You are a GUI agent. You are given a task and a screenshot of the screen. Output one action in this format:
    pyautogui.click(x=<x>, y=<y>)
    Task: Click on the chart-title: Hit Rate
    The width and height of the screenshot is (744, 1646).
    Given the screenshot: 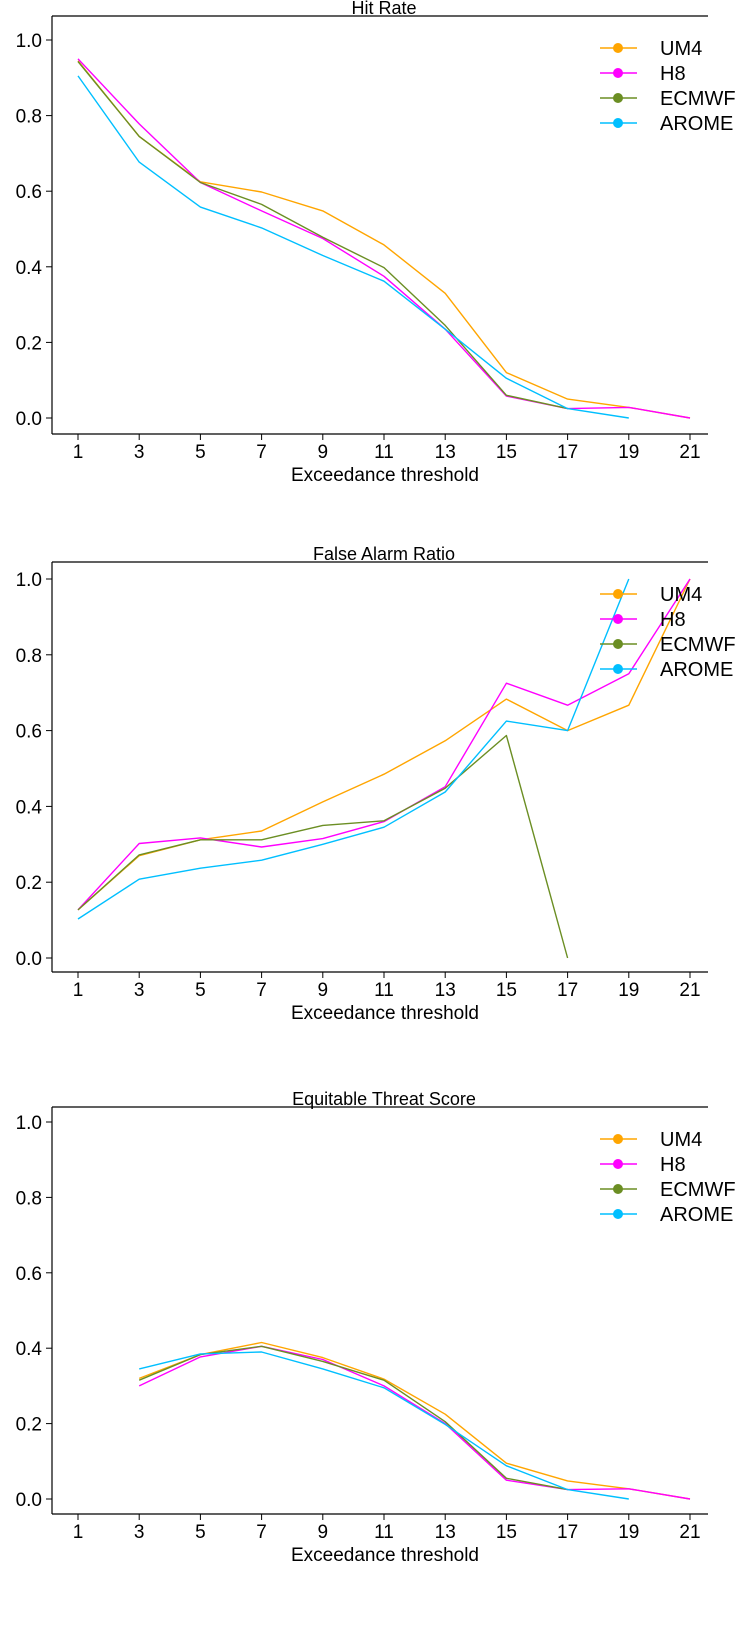 What is the action you would take?
    pyautogui.click(x=383, y=9)
    